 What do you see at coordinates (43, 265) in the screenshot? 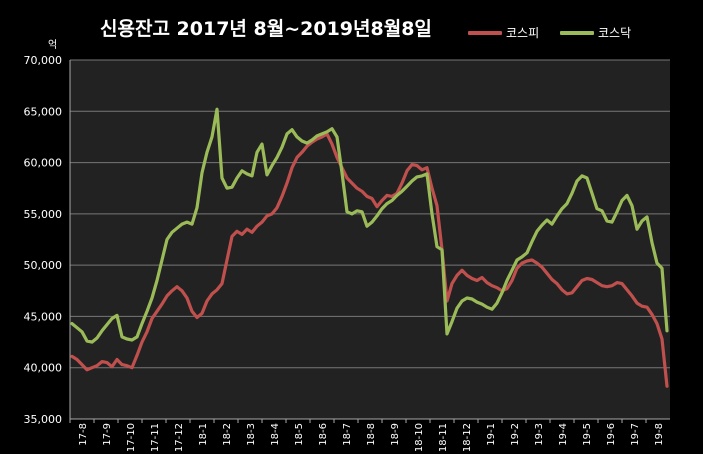
I see `y-tick-label: 50,000` at bounding box center [43, 265].